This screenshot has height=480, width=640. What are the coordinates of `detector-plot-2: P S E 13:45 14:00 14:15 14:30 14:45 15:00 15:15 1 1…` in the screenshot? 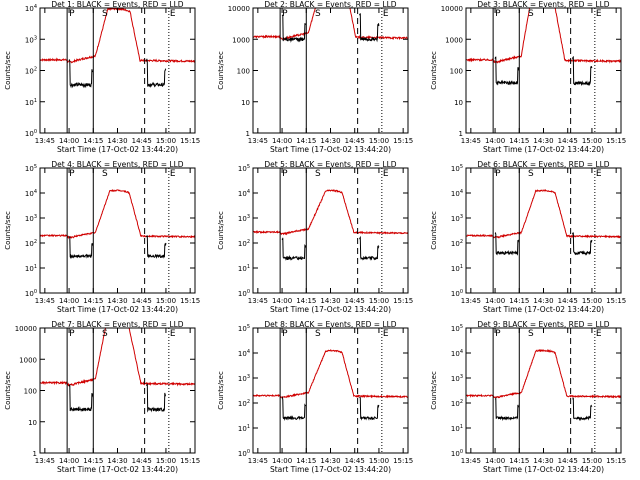 It's located at (315, 77).